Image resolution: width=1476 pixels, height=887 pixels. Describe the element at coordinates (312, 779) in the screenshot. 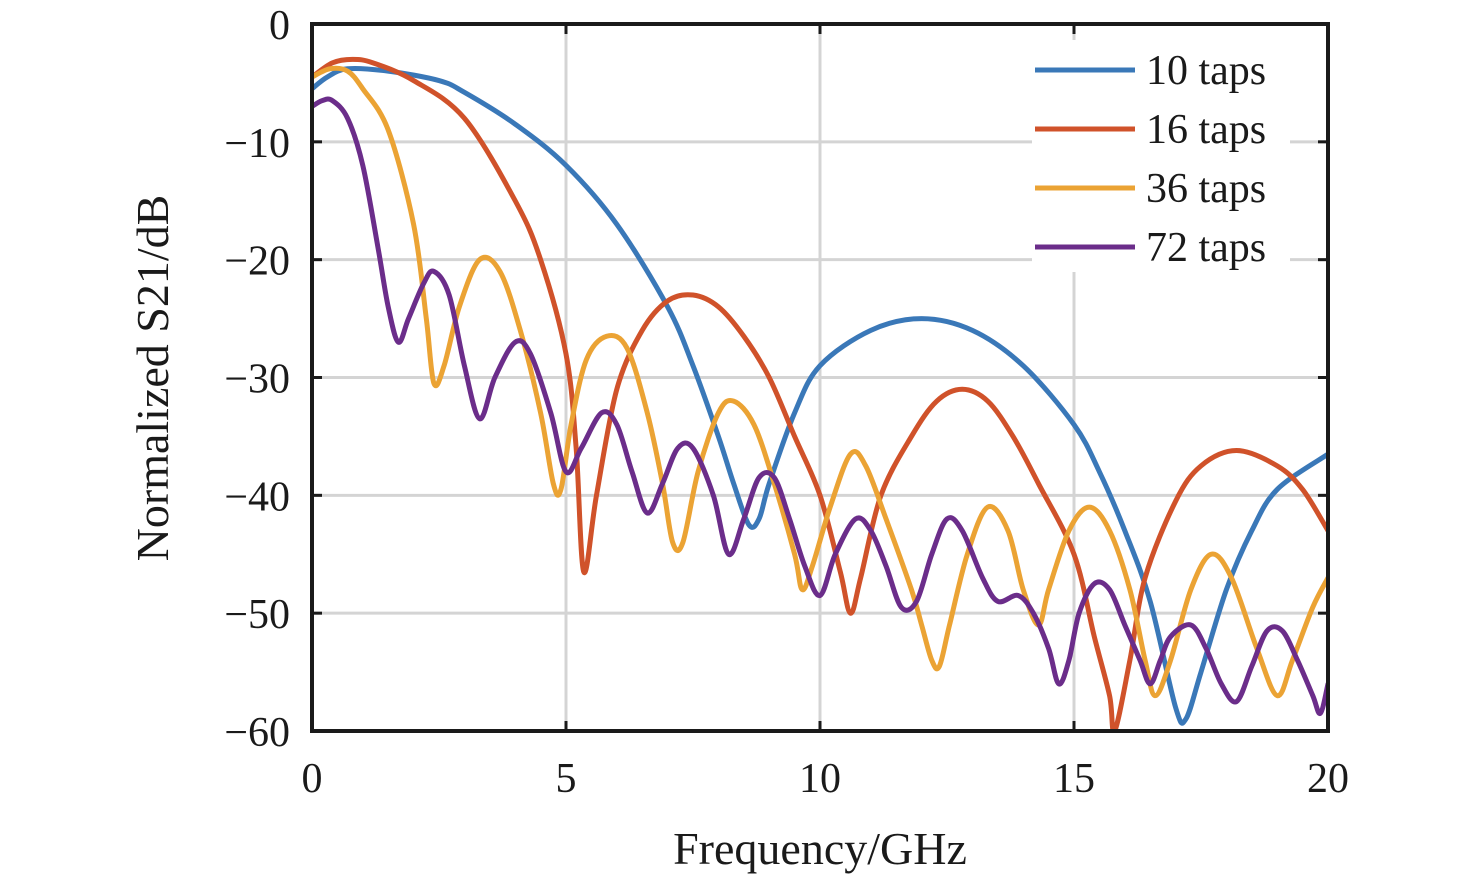

I see `x-tick-label: 0` at that location.